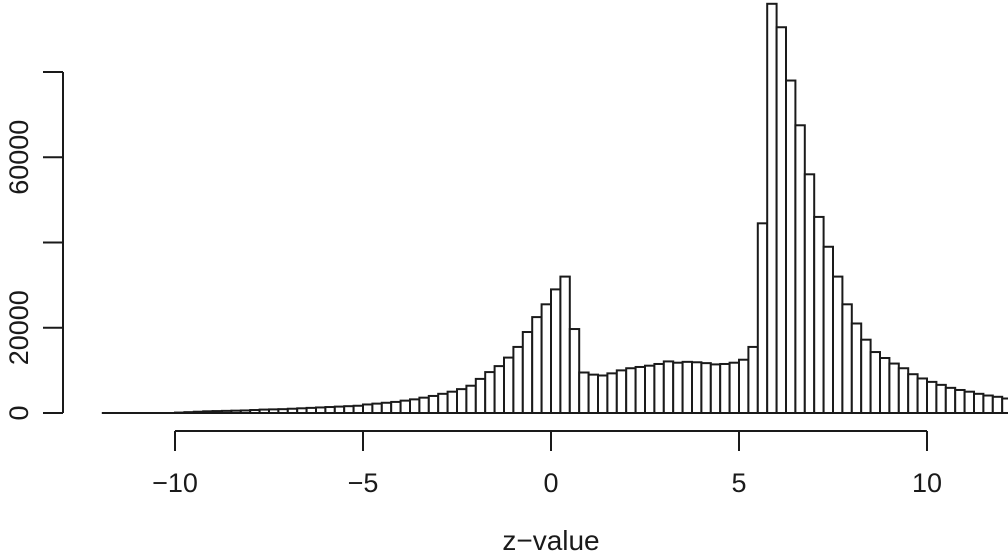  What do you see at coordinates (550, 483) in the screenshot?
I see `x-tick-label: 0` at bounding box center [550, 483].